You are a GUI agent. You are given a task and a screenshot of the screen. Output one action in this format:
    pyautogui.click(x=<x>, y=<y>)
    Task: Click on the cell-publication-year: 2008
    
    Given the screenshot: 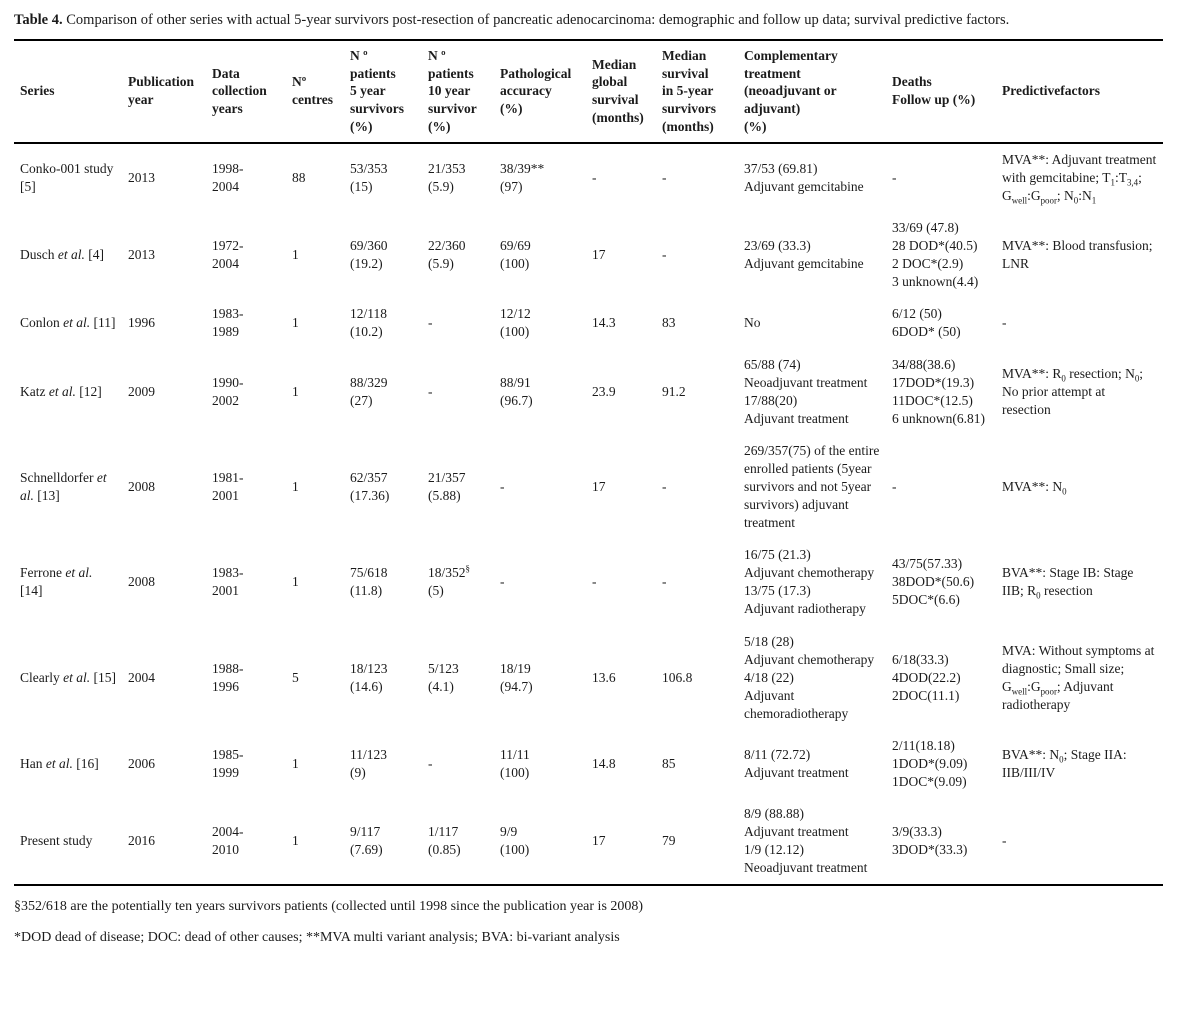 What is the action you would take?
    pyautogui.click(x=141, y=582)
    